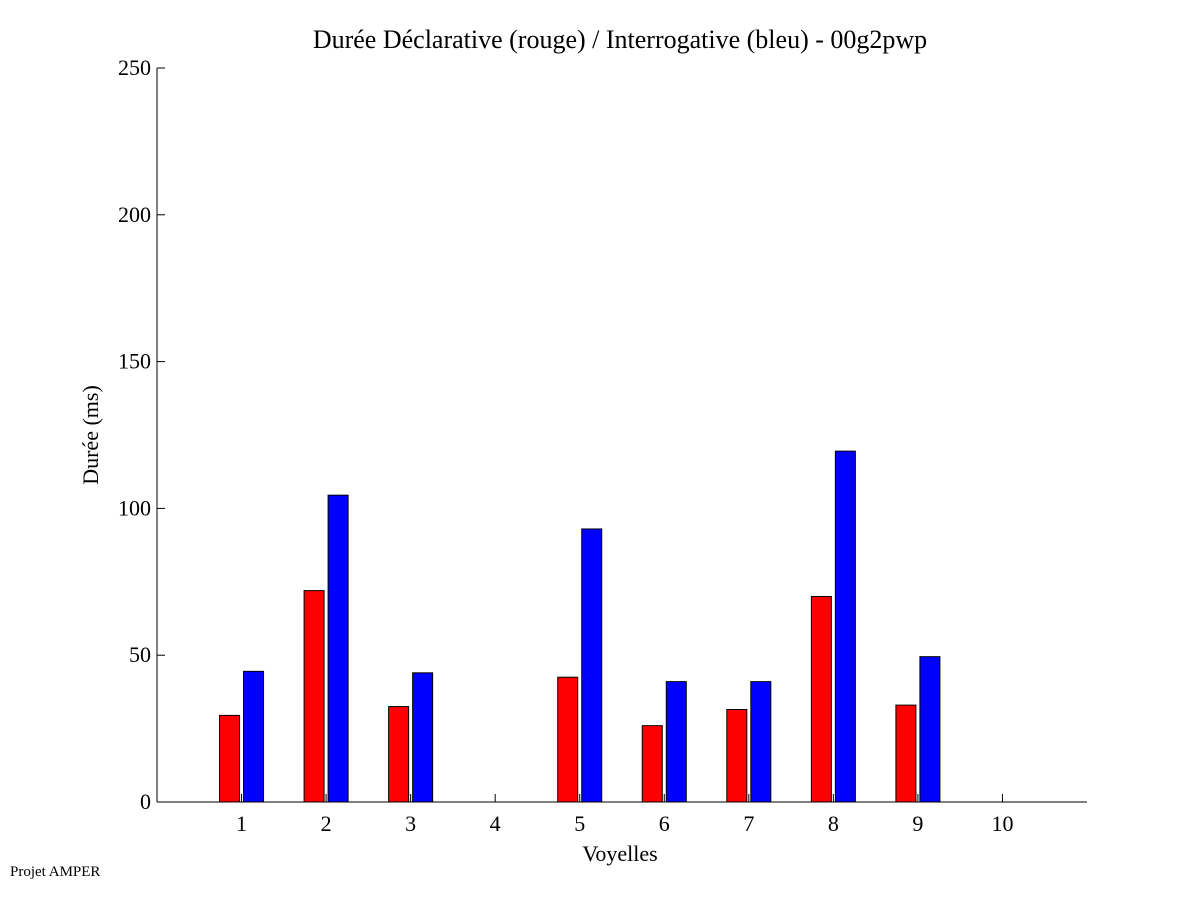  I want to click on y-tick-label-250: 250, so click(134, 67).